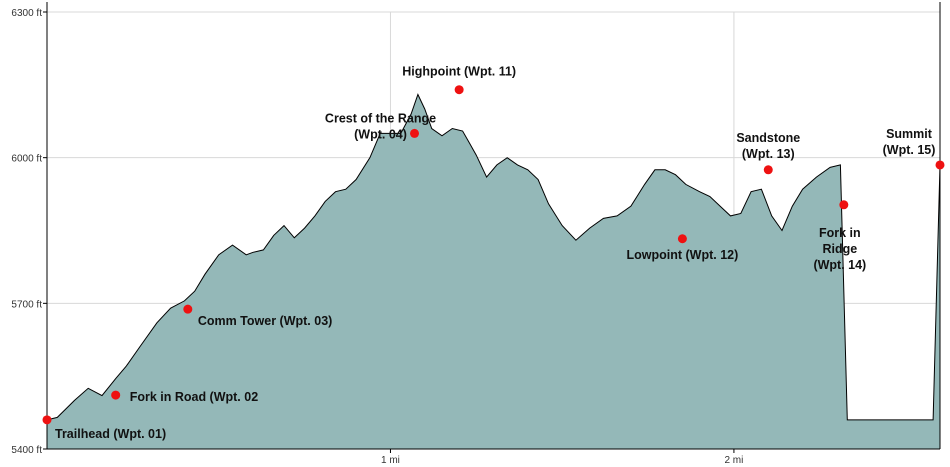  What do you see at coordinates (459, 72) in the screenshot?
I see `waypoint-label: Highpoint (Wpt. 11)` at bounding box center [459, 72].